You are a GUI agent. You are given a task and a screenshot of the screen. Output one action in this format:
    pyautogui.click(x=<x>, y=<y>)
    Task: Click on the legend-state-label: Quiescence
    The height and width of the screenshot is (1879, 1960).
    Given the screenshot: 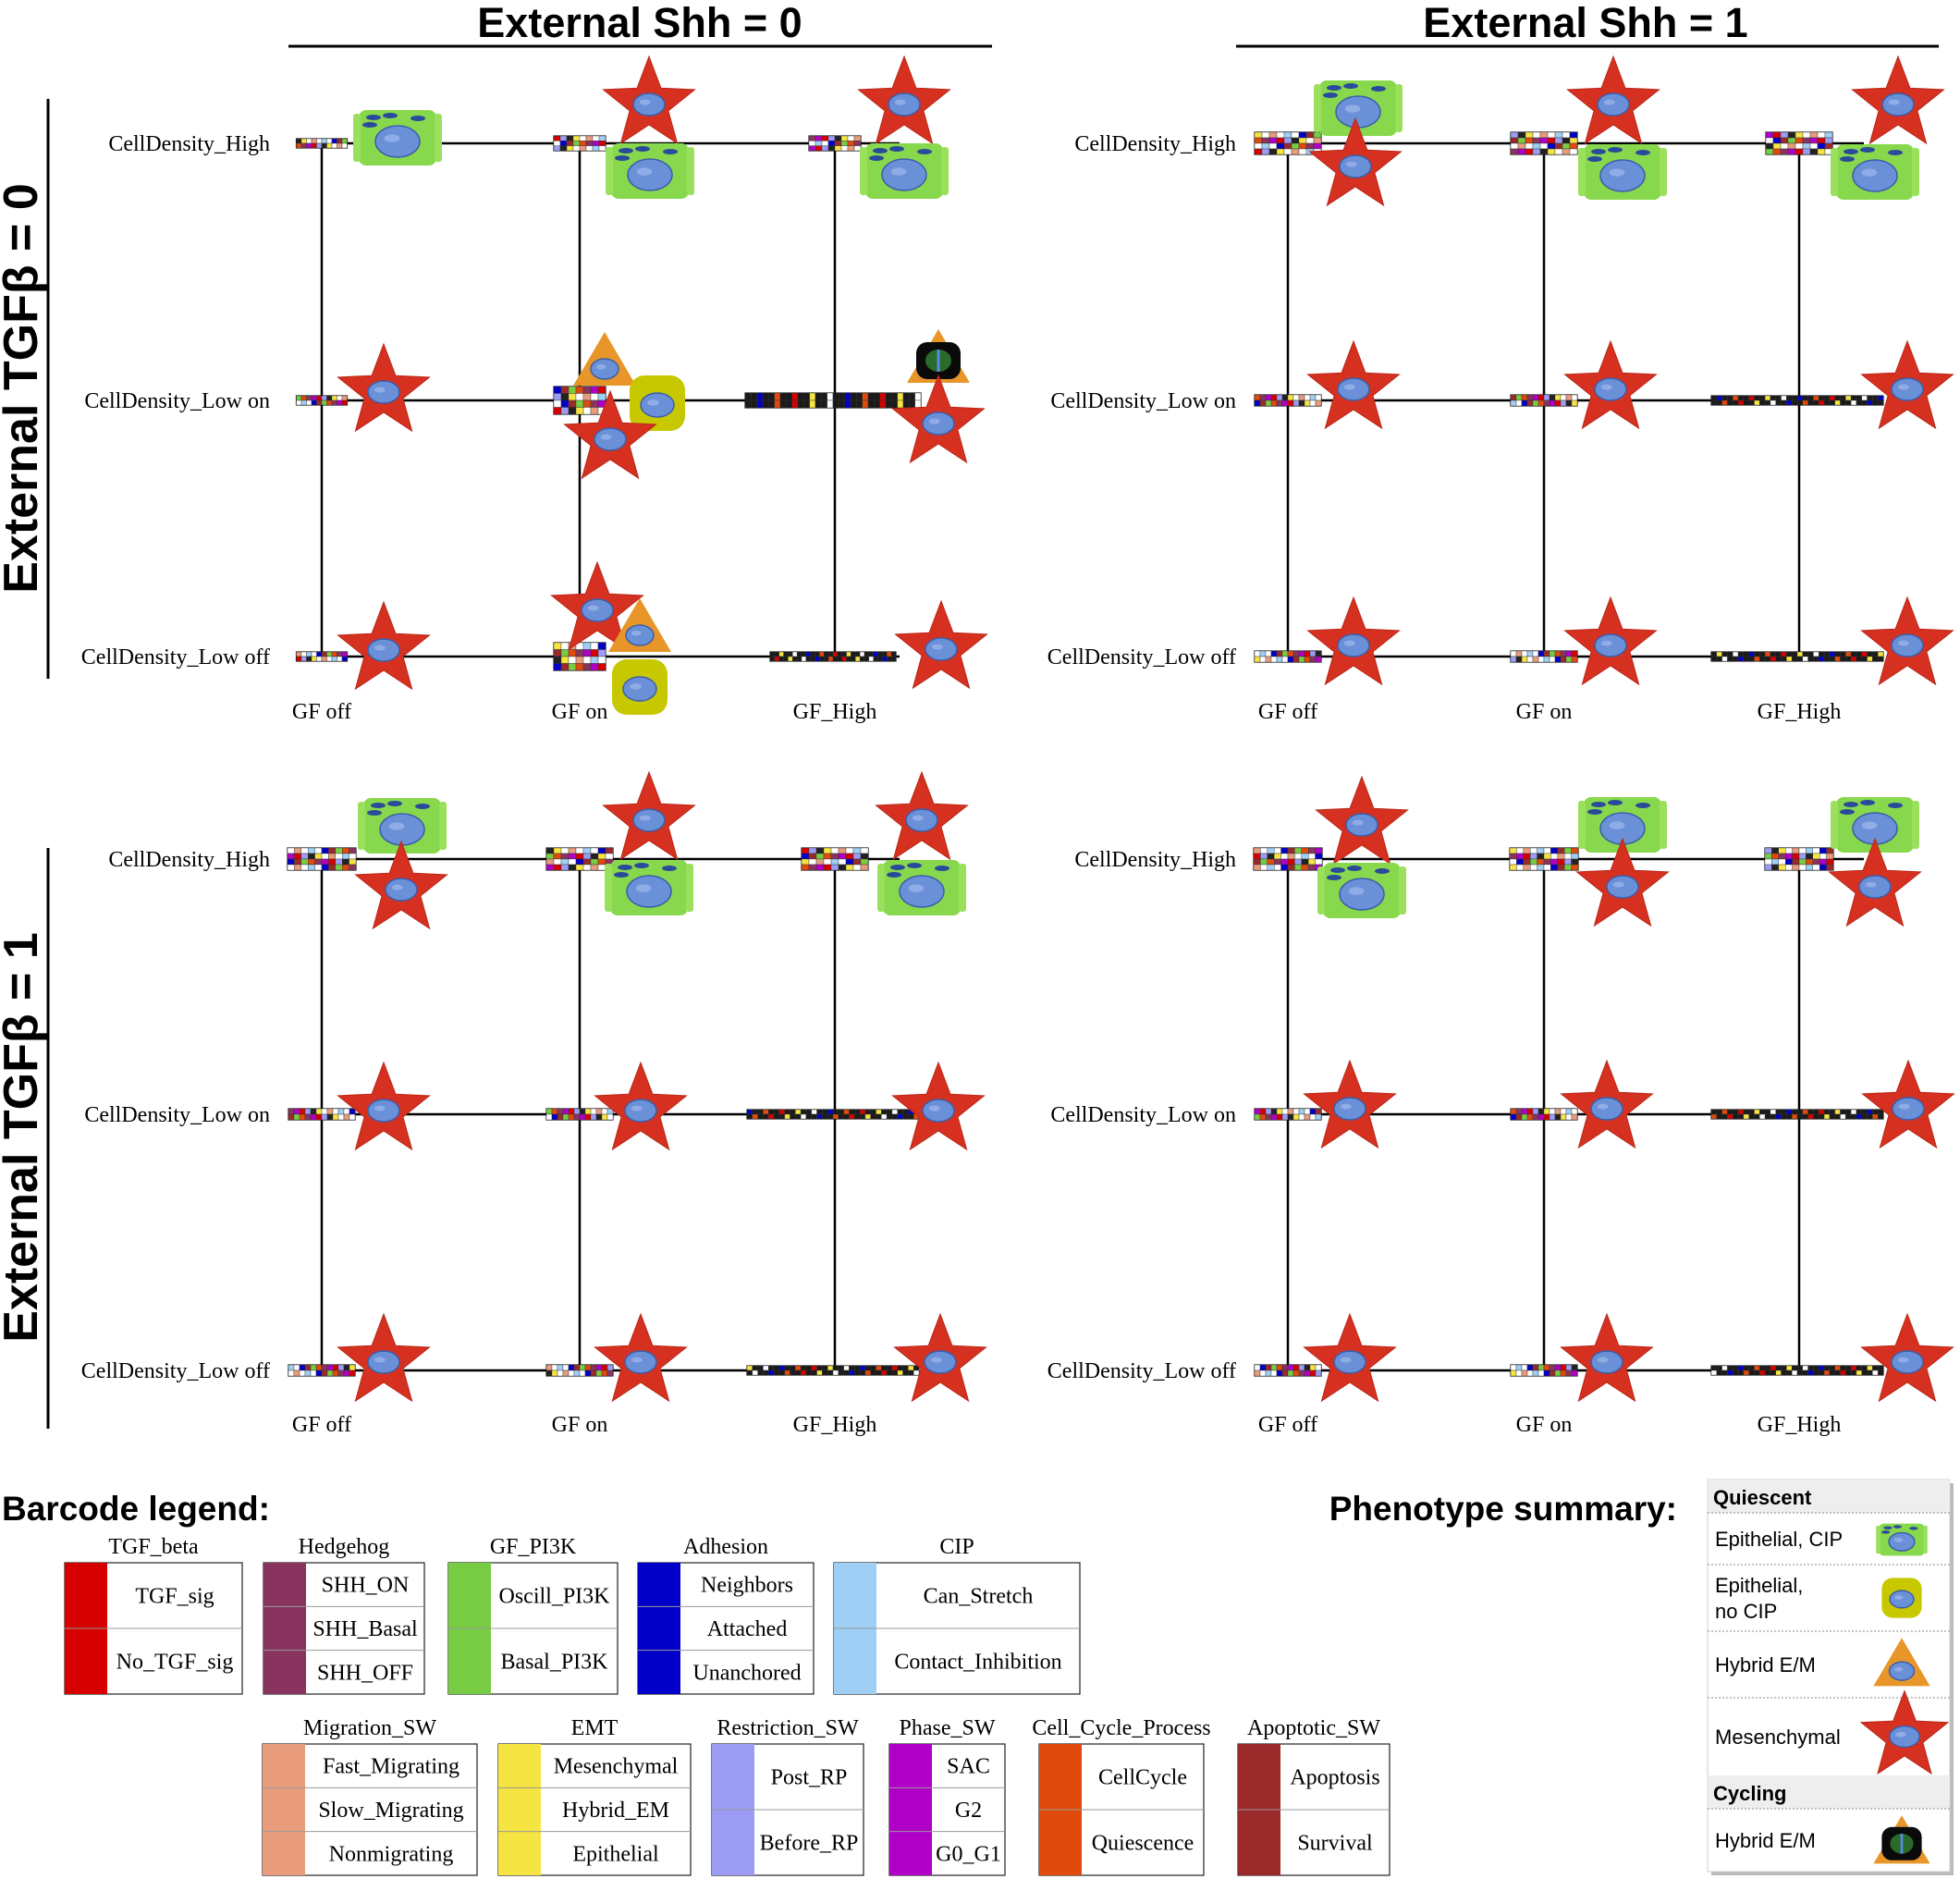 What is the action you would take?
    pyautogui.click(x=1143, y=1844)
    